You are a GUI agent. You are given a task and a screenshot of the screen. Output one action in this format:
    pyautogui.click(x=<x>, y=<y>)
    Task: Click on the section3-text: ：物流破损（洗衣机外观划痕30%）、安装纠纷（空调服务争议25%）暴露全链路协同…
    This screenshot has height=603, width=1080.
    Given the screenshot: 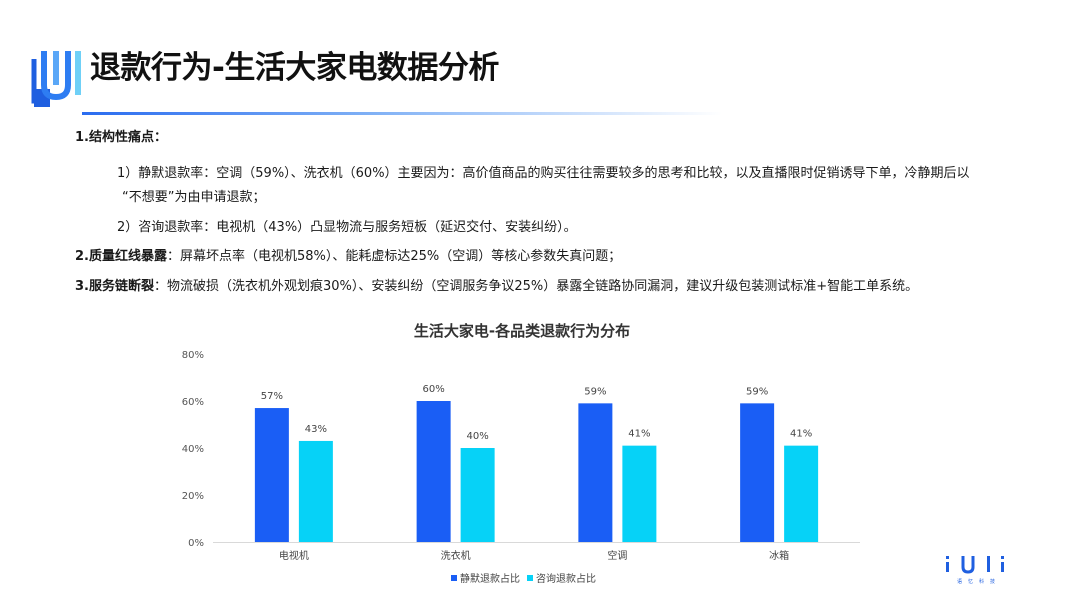 What is the action you would take?
    pyautogui.click(x=536, y=286)
    